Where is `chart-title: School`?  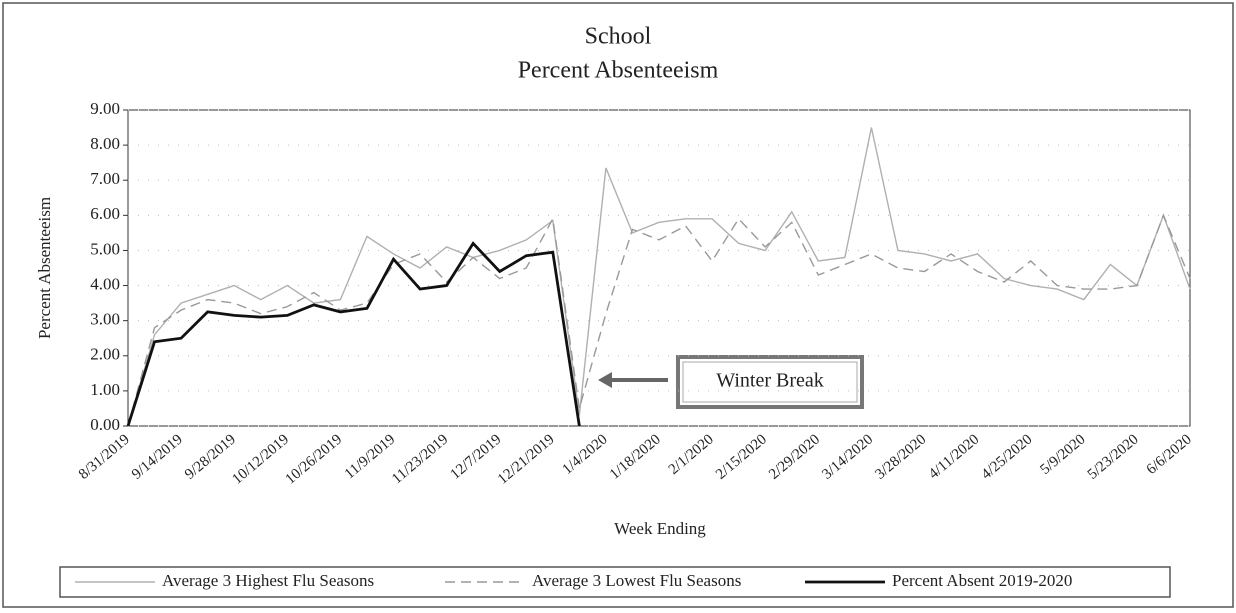 chart-title: School is located at coordinates (618, 37).